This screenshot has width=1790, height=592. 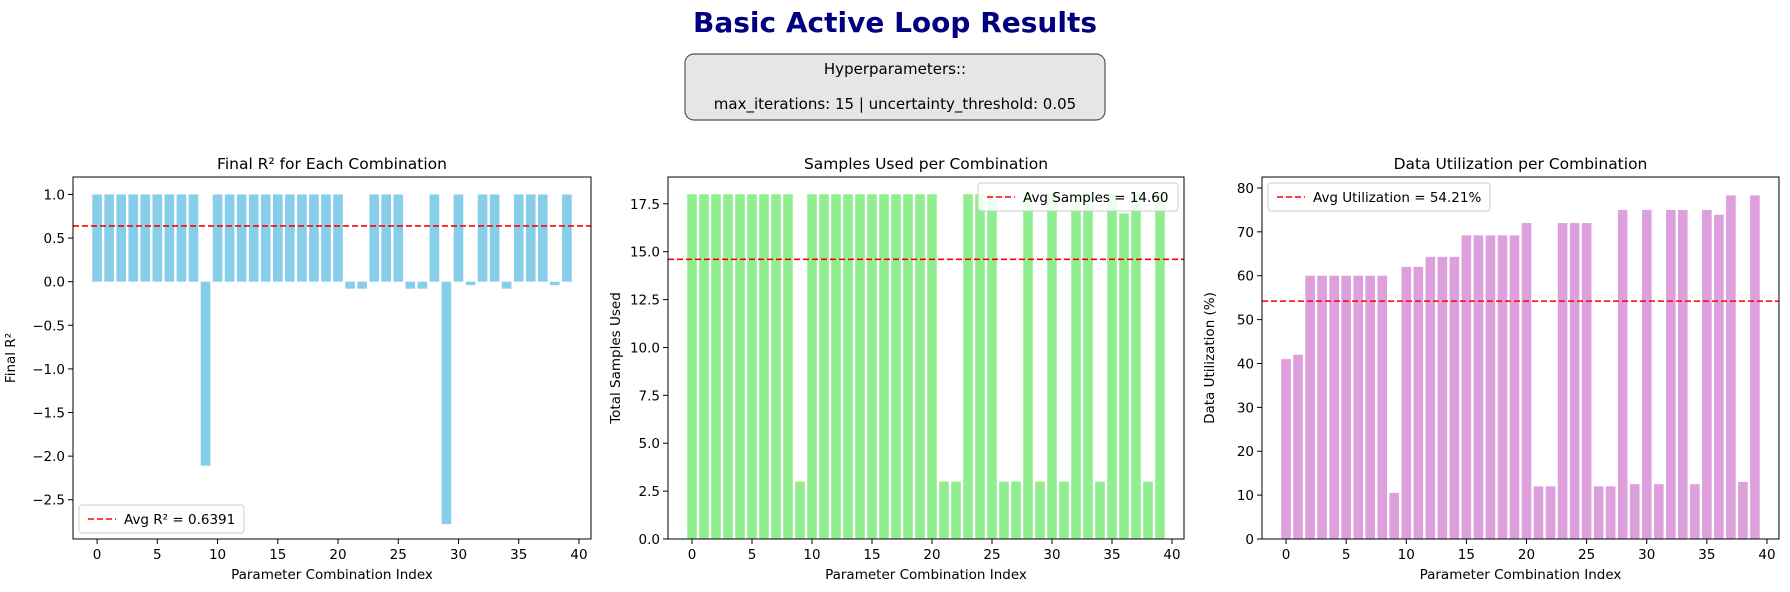 What do you see at coordinates (811, 555) in the screenshot?
I see `x-tick-label: 10` at bounding box center [811, 555].